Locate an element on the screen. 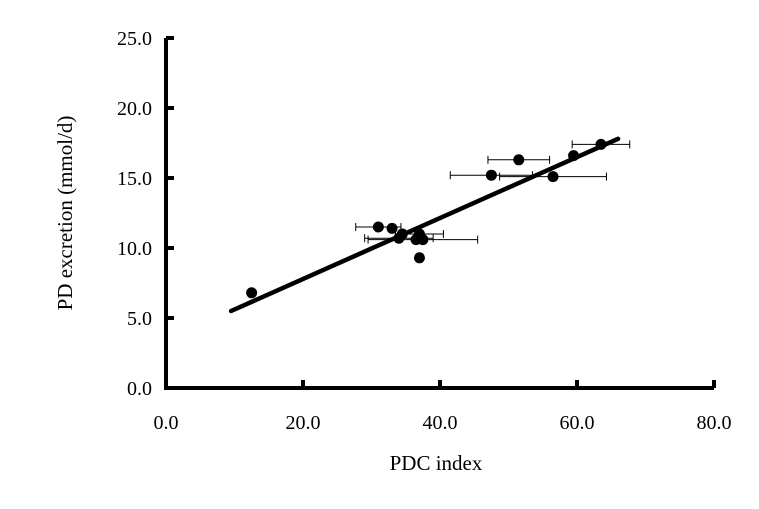 Image resolution: width=759 pixels, height=509 pixels. y-tick-label: 0.0 is located at coordinates (139, 389).